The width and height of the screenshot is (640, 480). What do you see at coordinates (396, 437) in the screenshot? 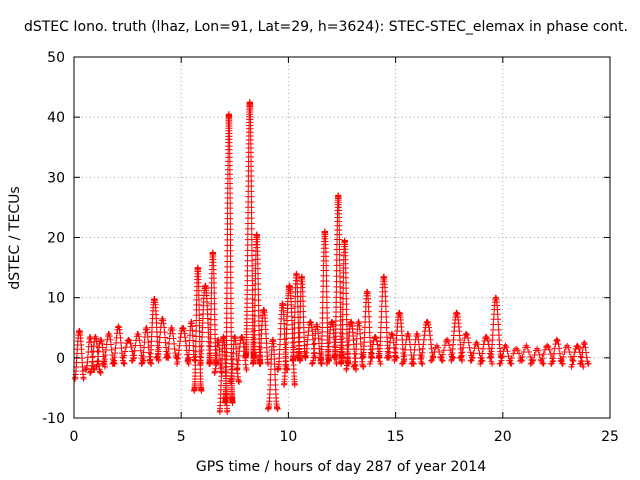
I see `x-tick-label: 15` at bounding box center [396, 437].